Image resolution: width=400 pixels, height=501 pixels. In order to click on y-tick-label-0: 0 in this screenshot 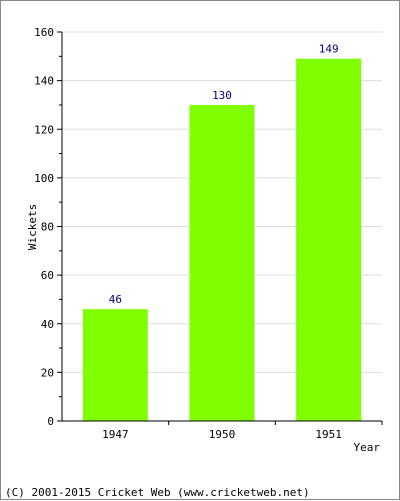, I will do `click(50, 421)`.